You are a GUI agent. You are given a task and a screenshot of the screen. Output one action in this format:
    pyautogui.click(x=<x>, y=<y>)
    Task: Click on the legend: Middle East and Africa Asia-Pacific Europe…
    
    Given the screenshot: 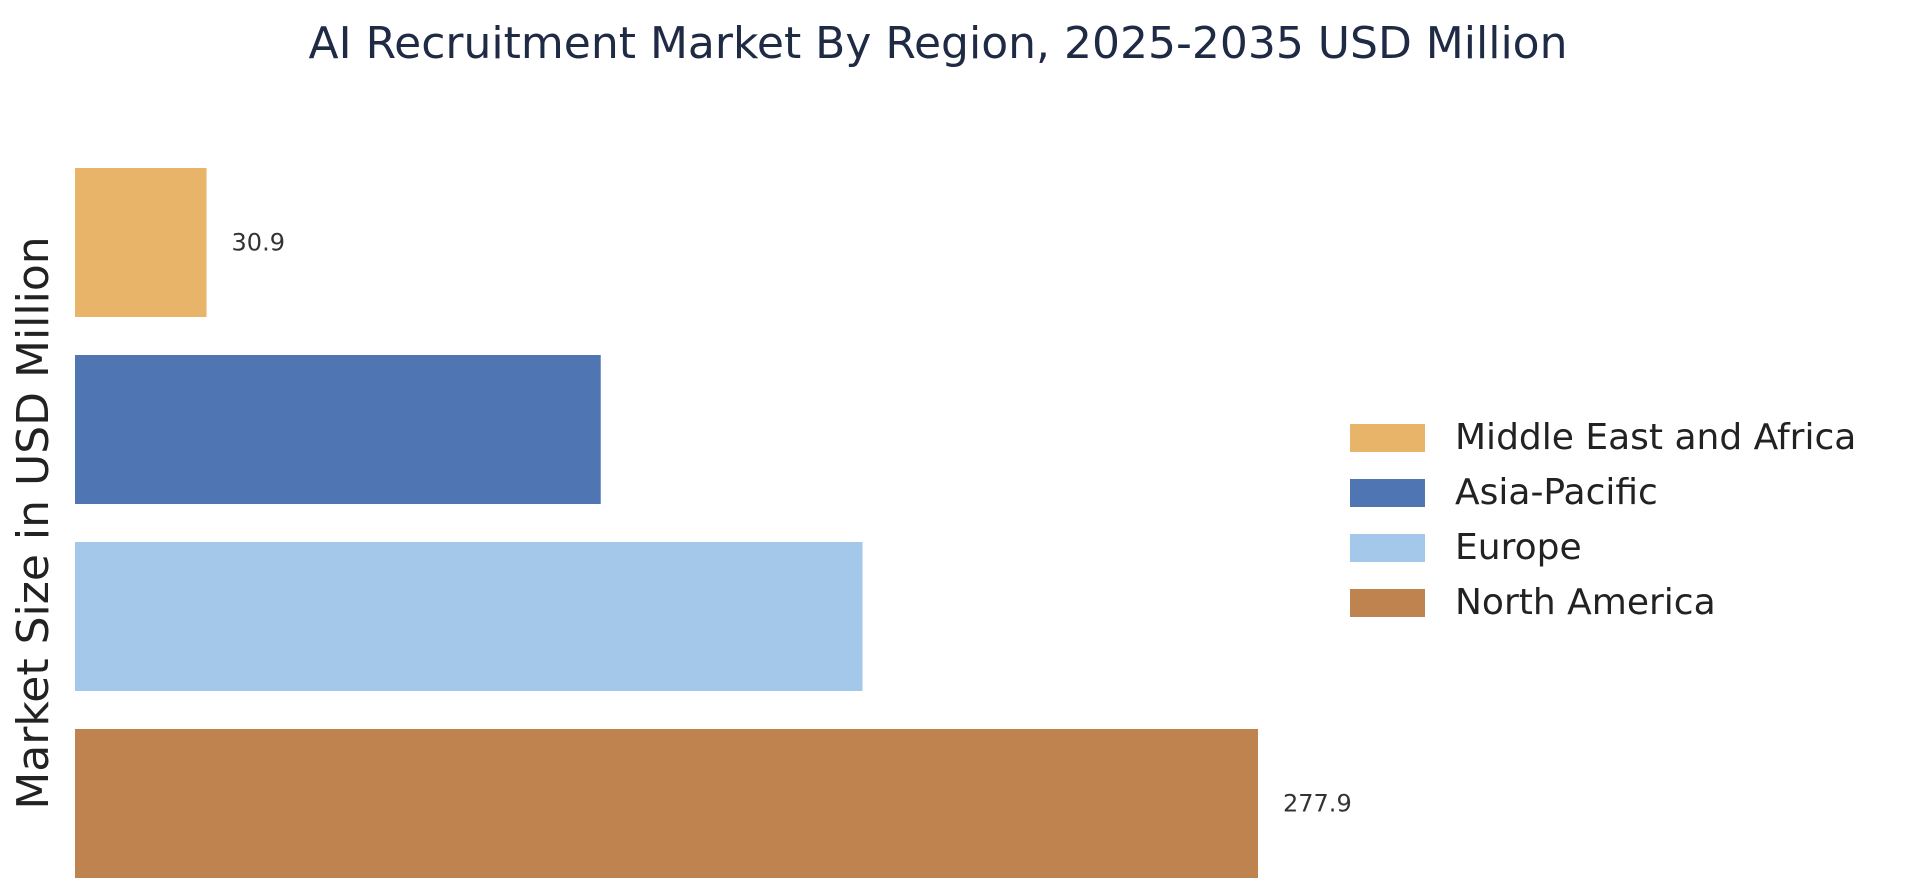 What is the action you would take?
    pyautogui.click(x=1603, y=520)
    